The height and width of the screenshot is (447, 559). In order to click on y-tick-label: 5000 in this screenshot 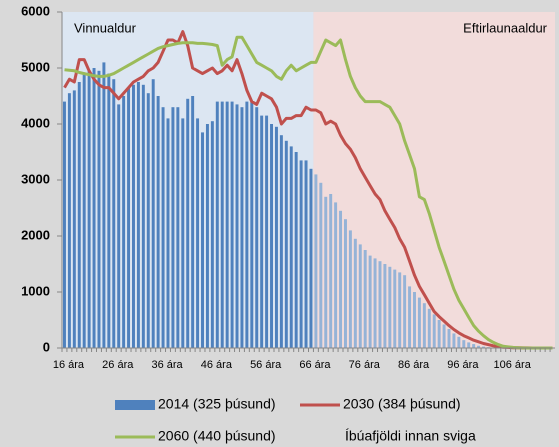, I will do `click(35, 66)`.